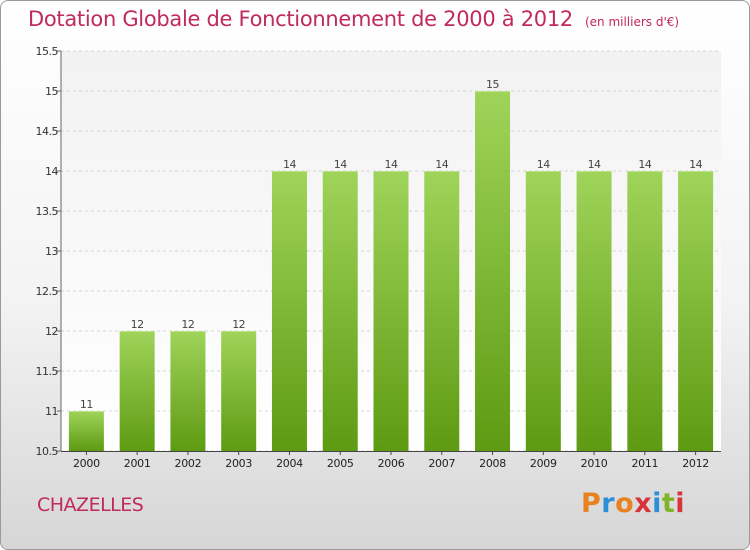 Image resolution: width=750 pixels, height=550 pixels. I want to click on x-tick-label: 2010, so click(594, 463).